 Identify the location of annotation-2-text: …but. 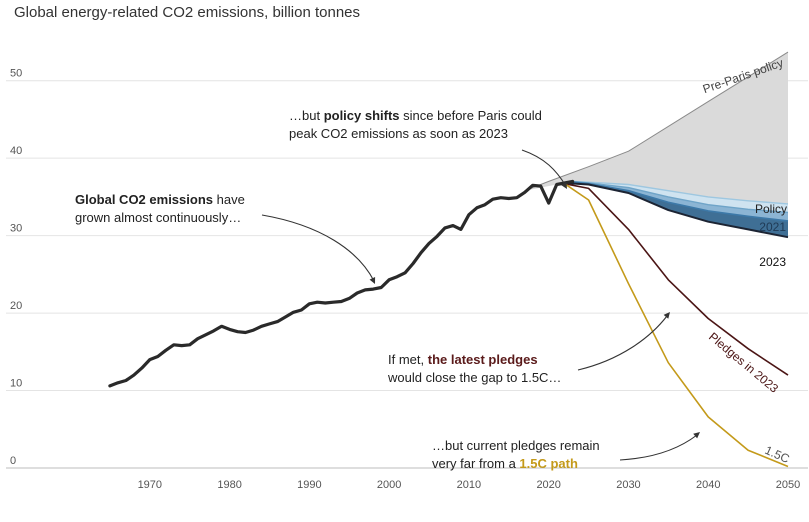
(306, 115).